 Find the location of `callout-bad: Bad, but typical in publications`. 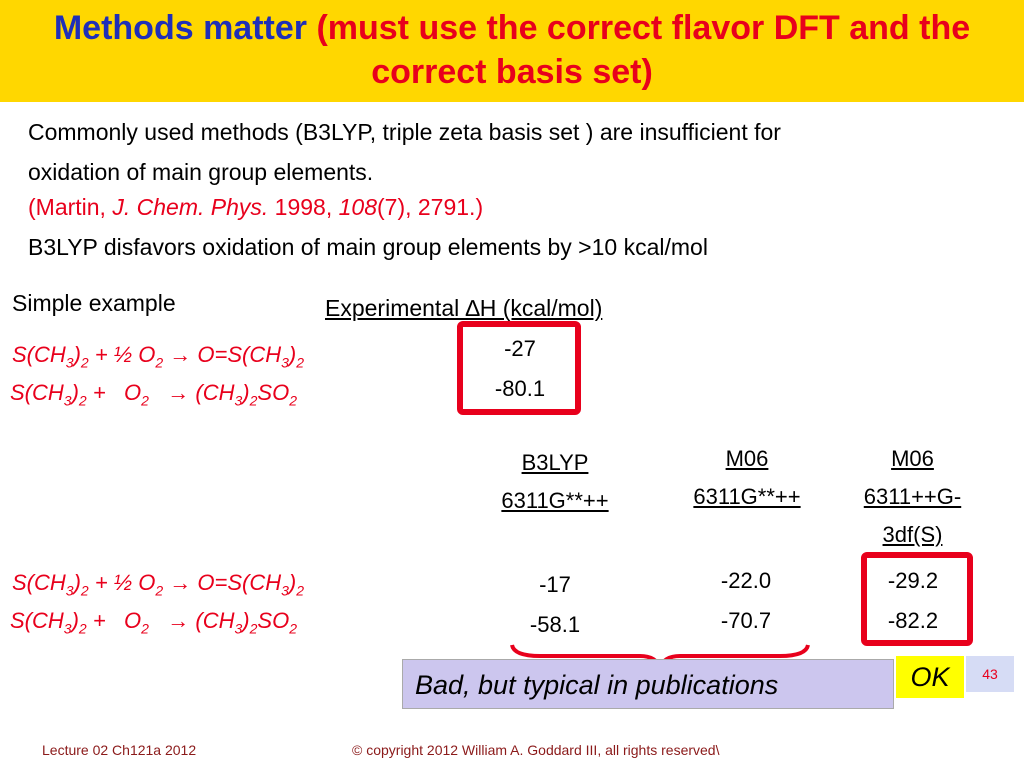

callout-bad: Bad, but typical in publications is located at coordinates (648, 684).